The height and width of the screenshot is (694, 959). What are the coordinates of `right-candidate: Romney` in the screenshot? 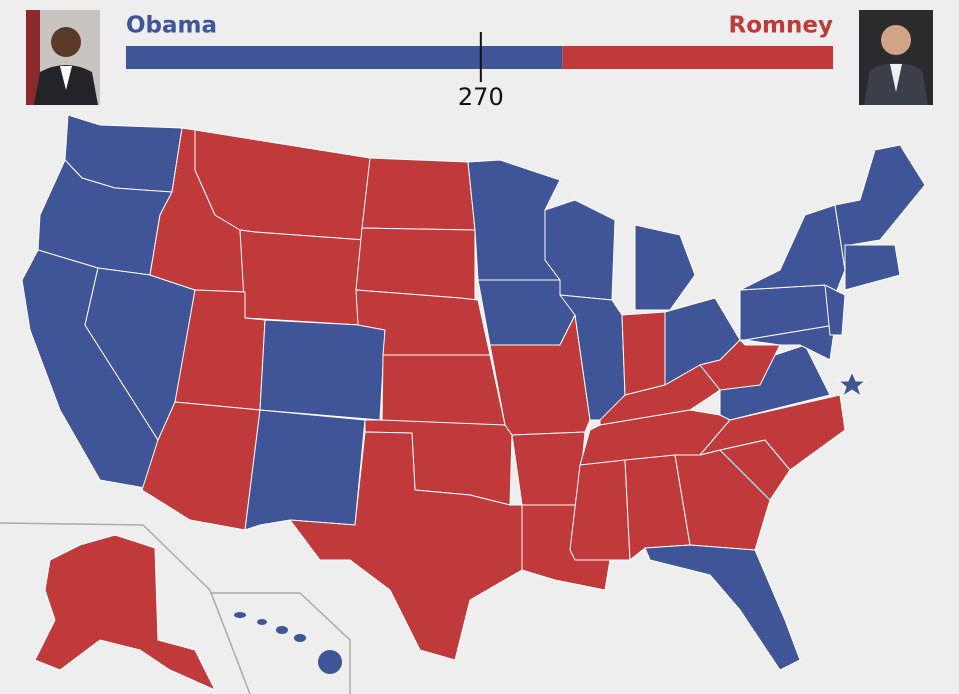 It's located at (781, 26).